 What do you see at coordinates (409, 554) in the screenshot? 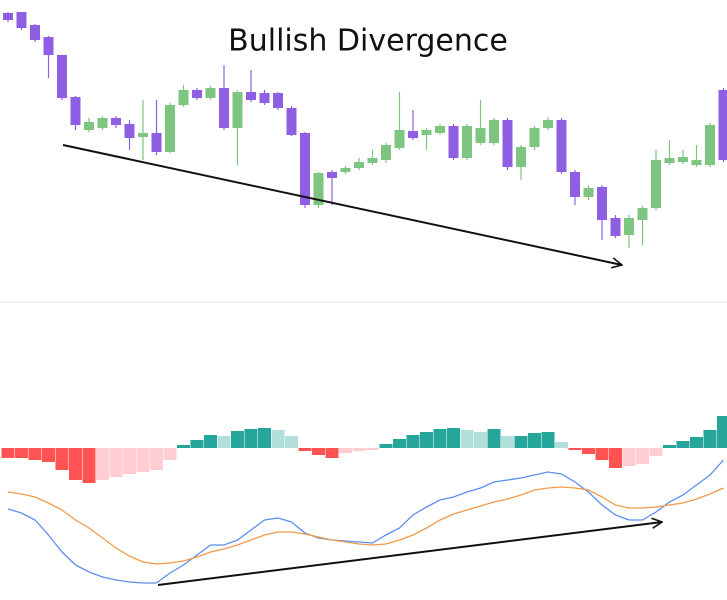
I see `macd-divergence-arrow` at bounding box center [409, 554].